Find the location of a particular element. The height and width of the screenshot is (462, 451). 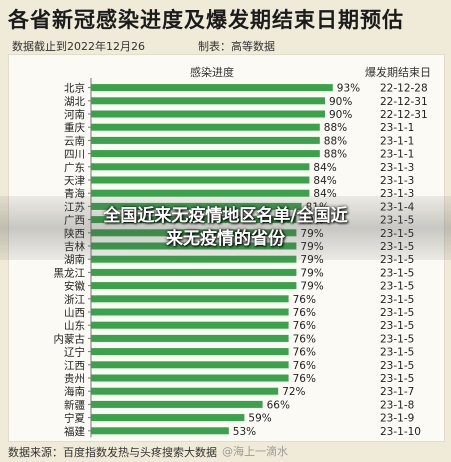

province-label: 江西 is located at coordinates (74, 366).